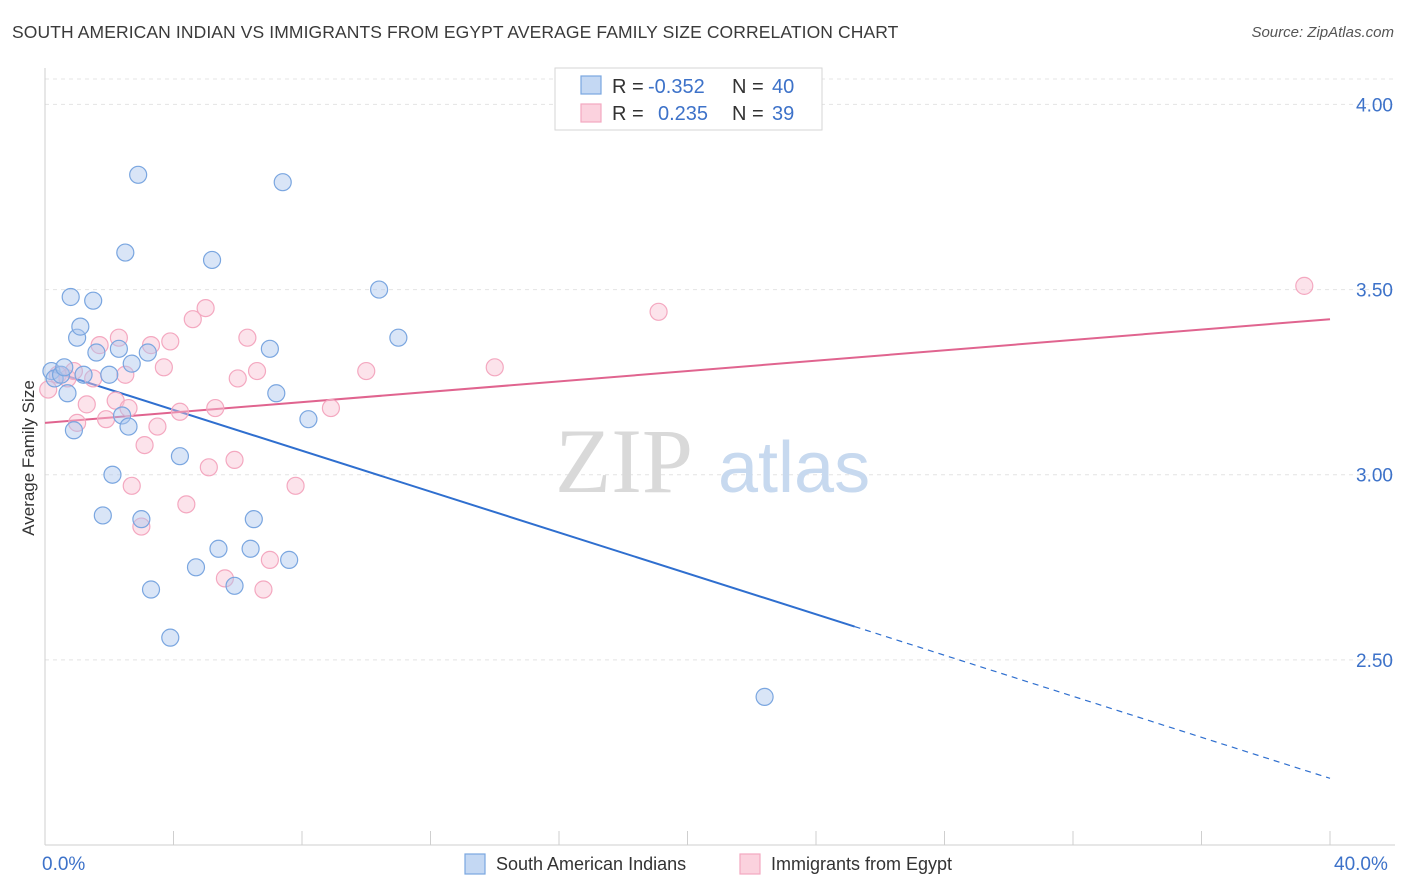 The width and height of the screenshot is (1406, 892). What do you see at coordinates (794, 468) in the screenshot?
I see `watermark-atlas: atlas` at bounding box center [794, 468].